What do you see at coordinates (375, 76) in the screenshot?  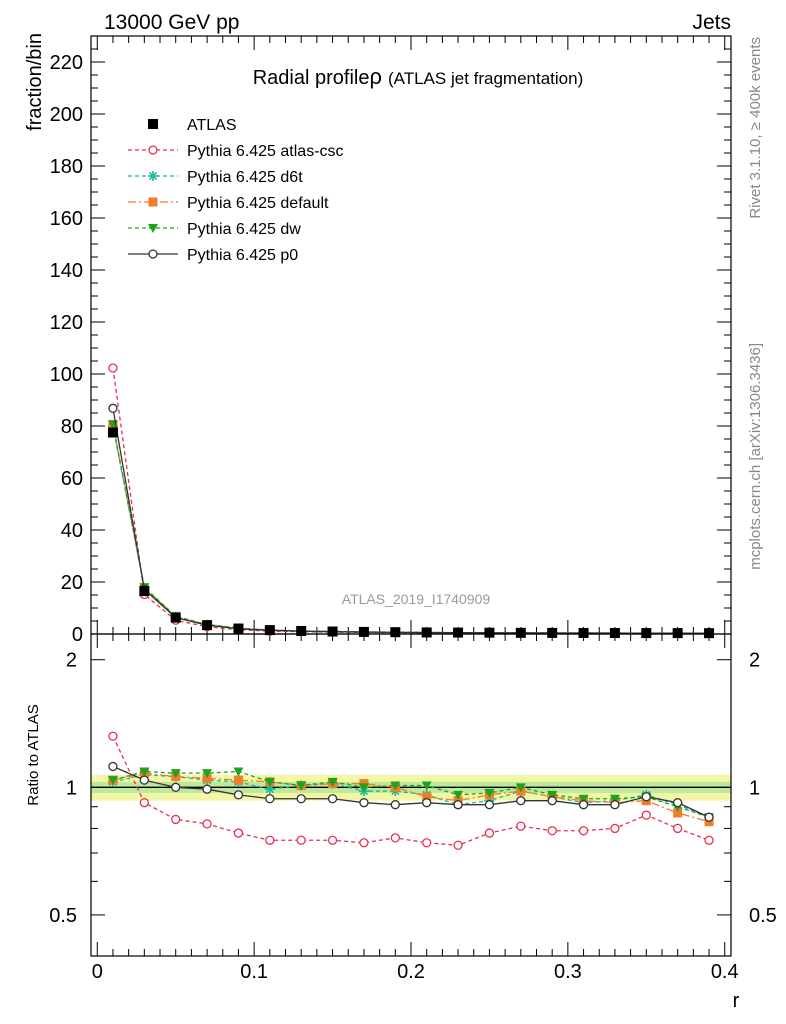 I see `chart-title-symbol: ρ` at bounding box center [375, 76].